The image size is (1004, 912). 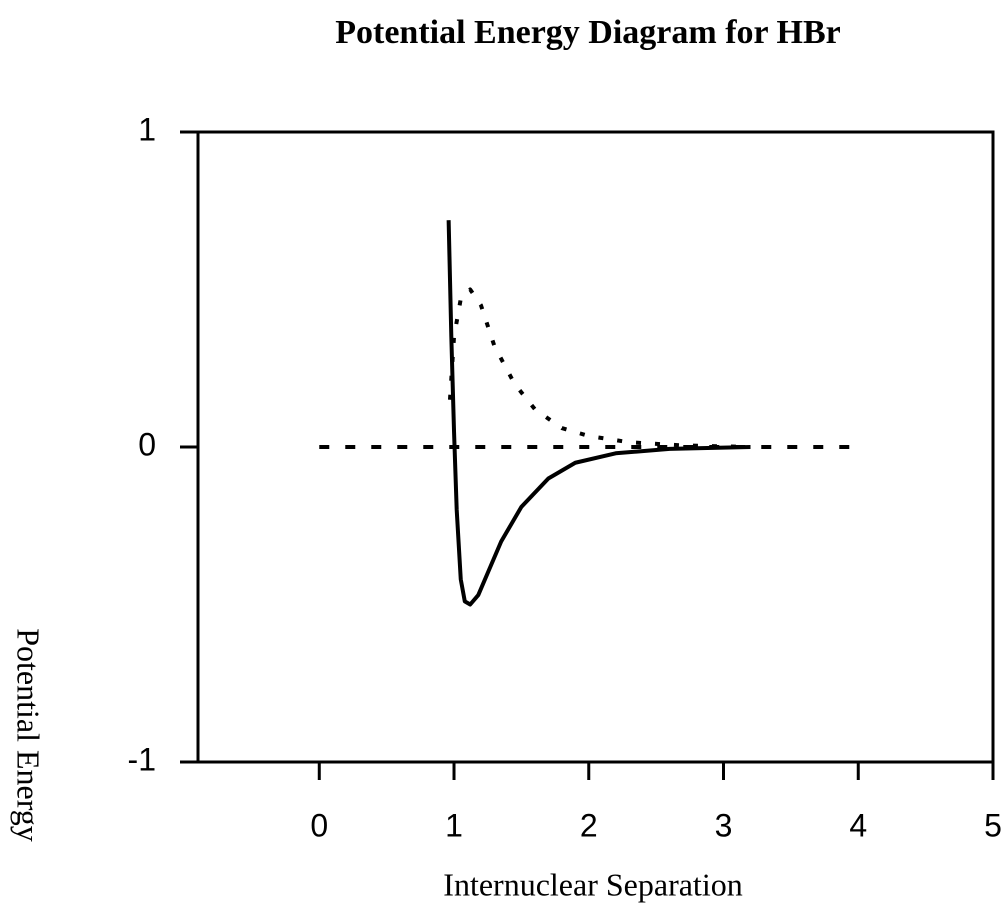 I want to click on y-tick-label: 1, so click(x=147, y=129).